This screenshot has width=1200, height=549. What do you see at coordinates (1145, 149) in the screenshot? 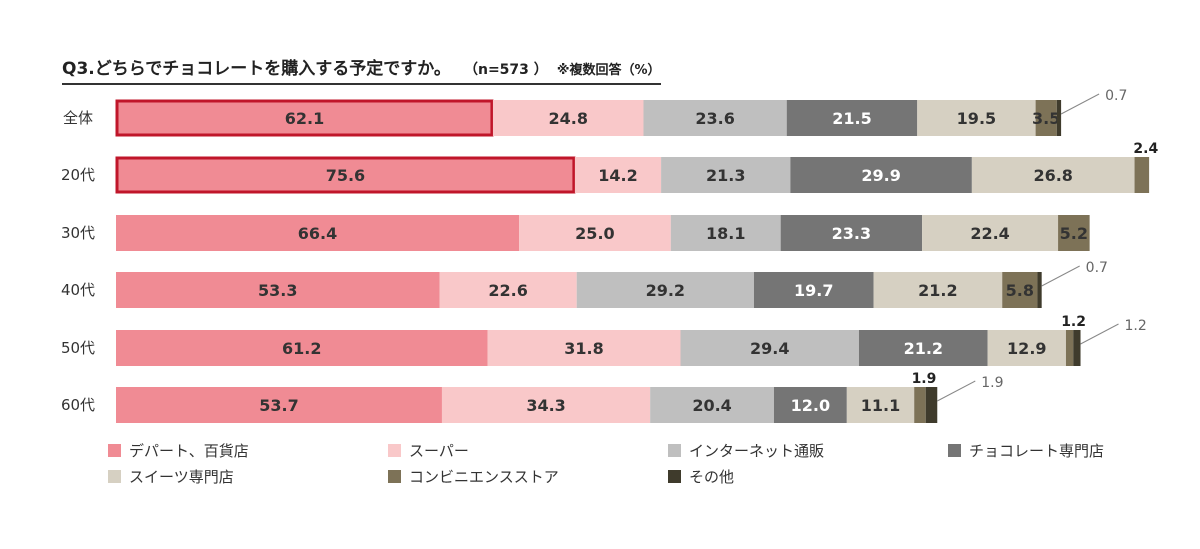
I see `data-label: 2.4` at bounding box center [1145, 149].